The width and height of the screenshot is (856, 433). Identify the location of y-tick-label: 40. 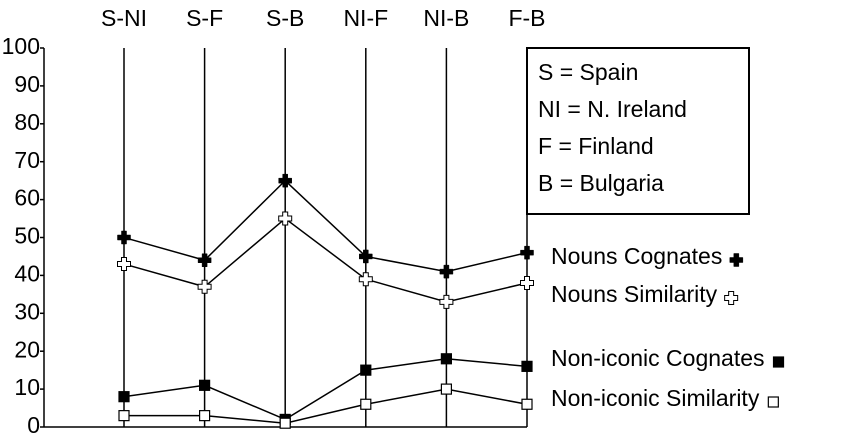
(27, 273).